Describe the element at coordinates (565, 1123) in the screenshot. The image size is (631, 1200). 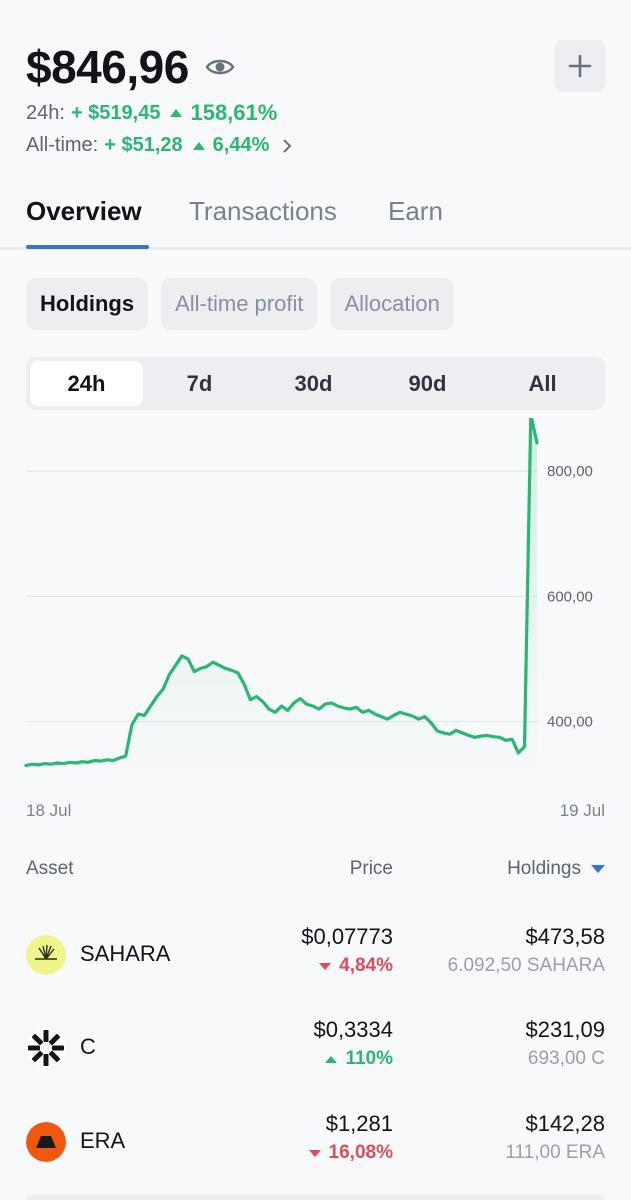
I see `asset-holding-value: $142,28` at that location.